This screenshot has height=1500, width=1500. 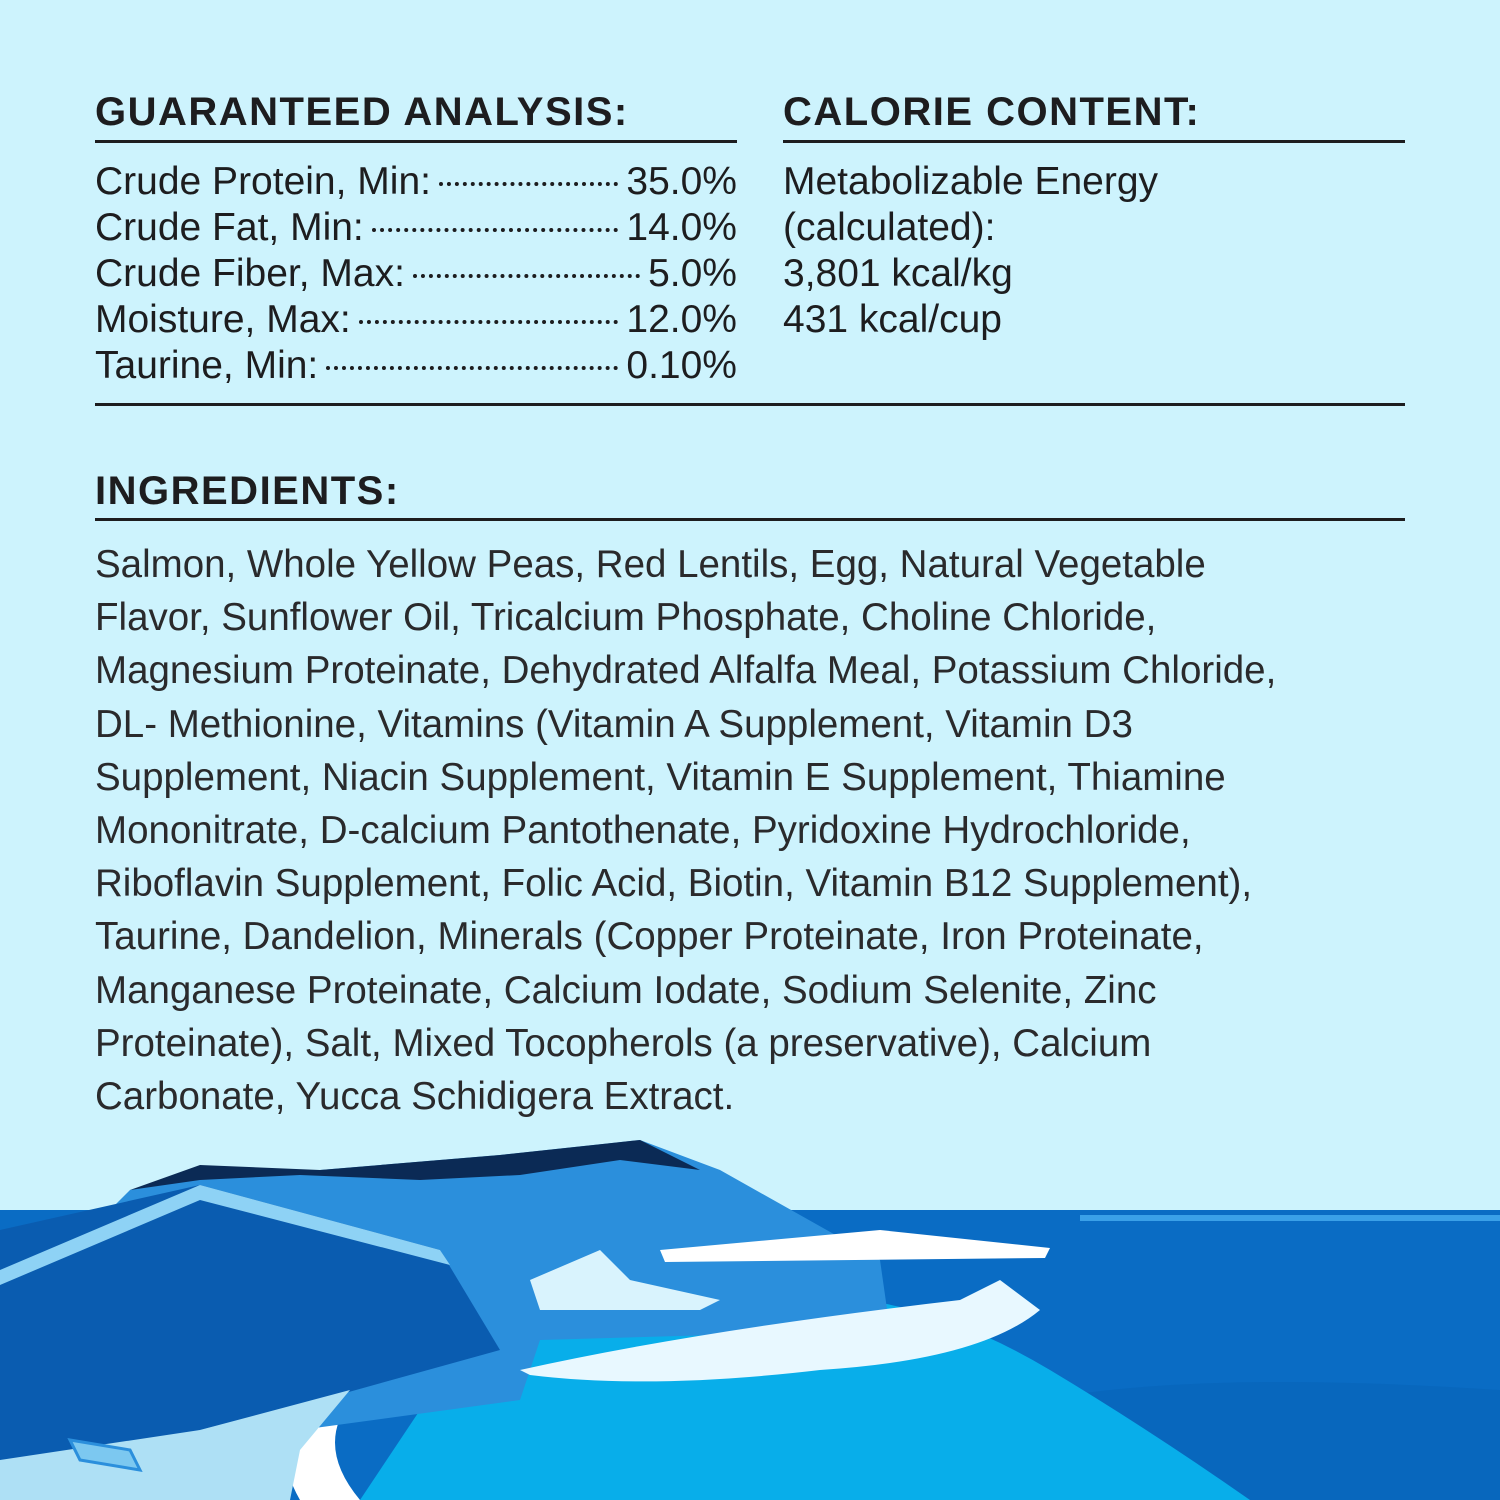 I want to click on analysis-label: Crude Protein, Min:, so click(x=263, y=181).